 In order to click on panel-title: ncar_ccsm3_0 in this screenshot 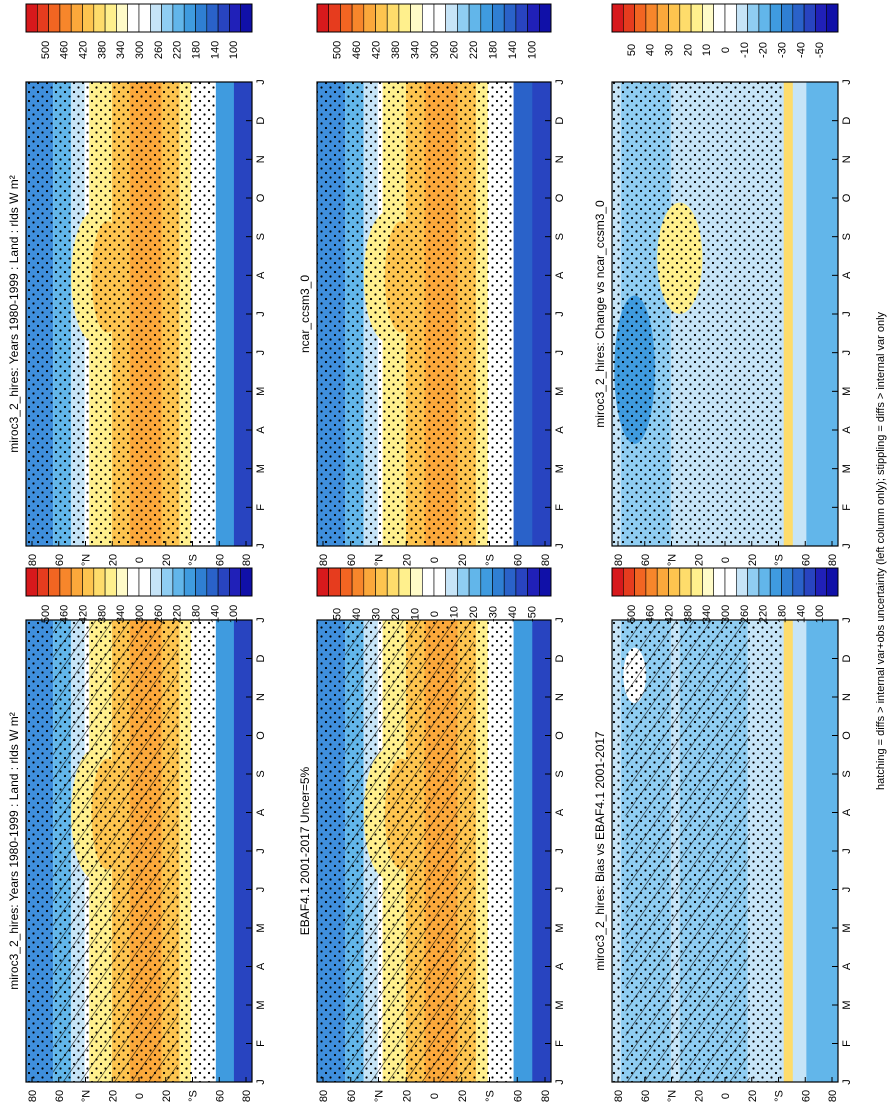, I will do `click(305, 314)`.